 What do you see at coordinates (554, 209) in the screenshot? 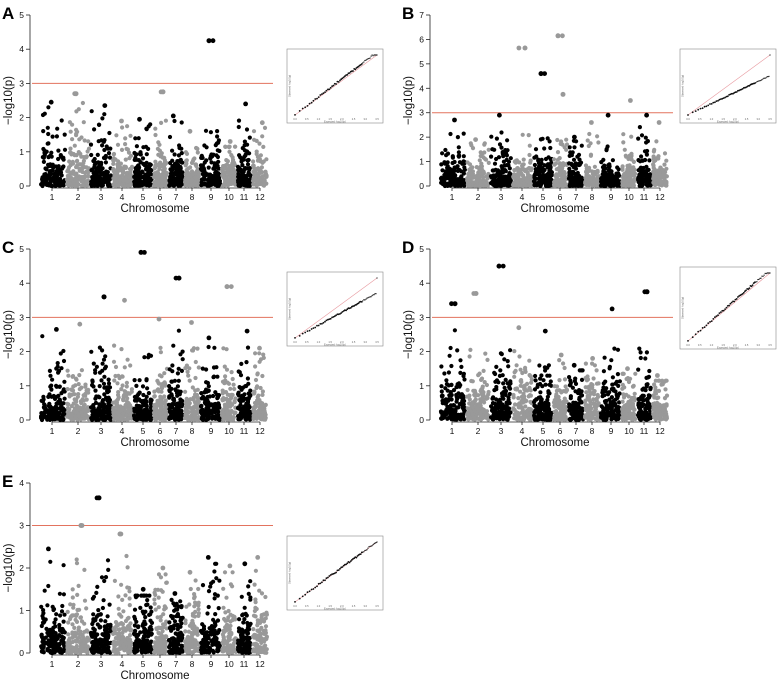
I see `x-axis-label: Chromosome` at bounding box center [554, 209].